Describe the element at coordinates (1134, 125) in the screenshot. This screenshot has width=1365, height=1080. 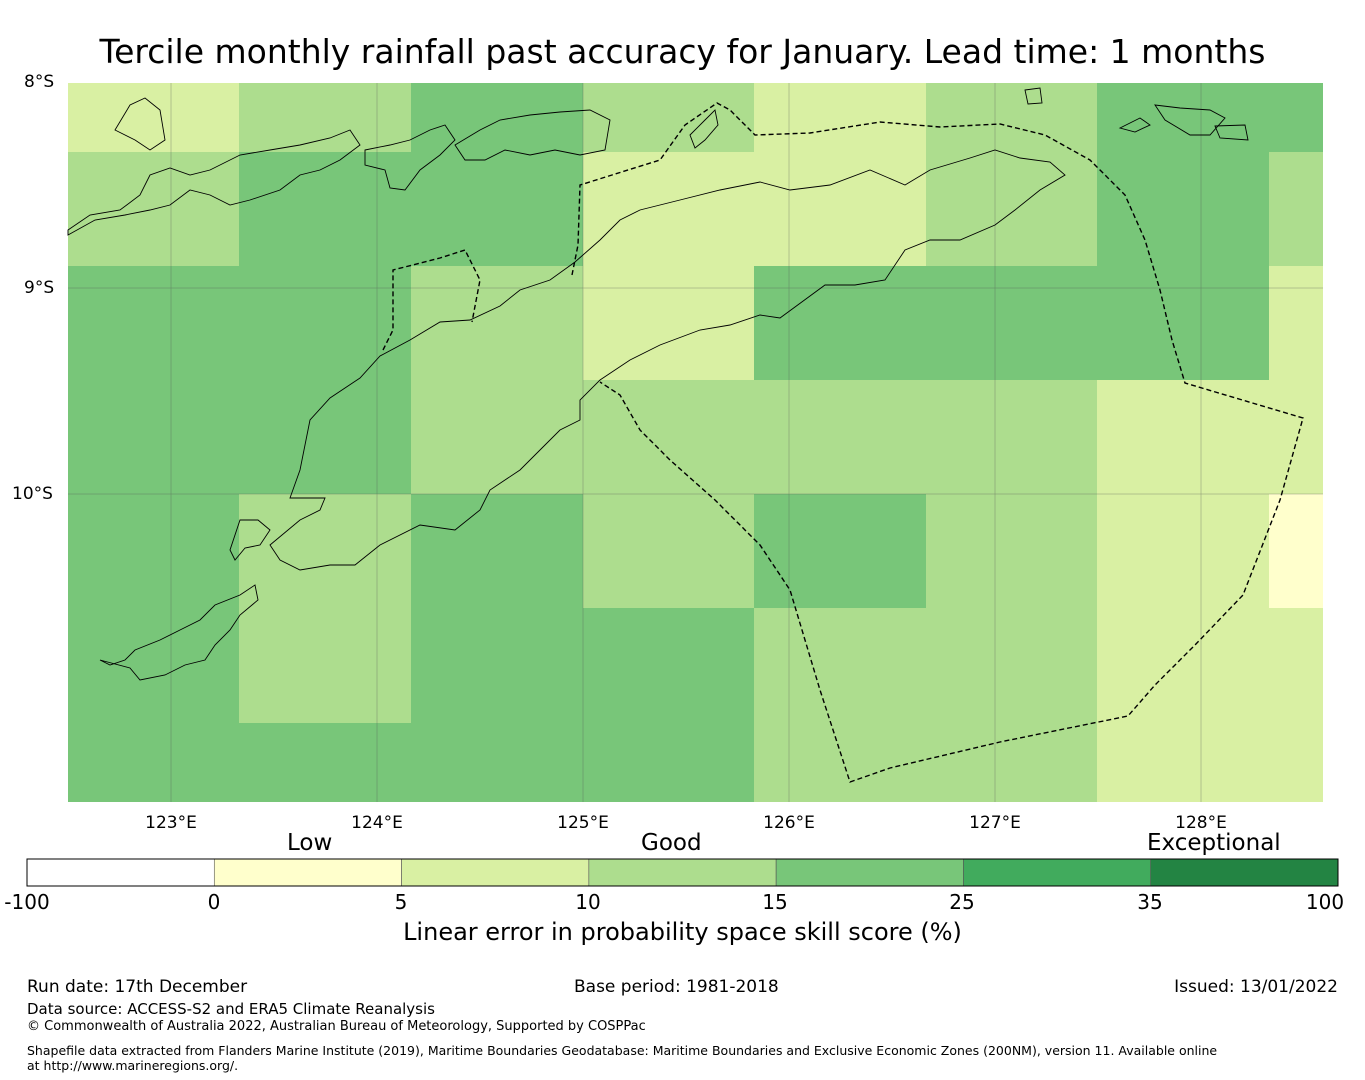
I see `leti-island-outline` at that location.